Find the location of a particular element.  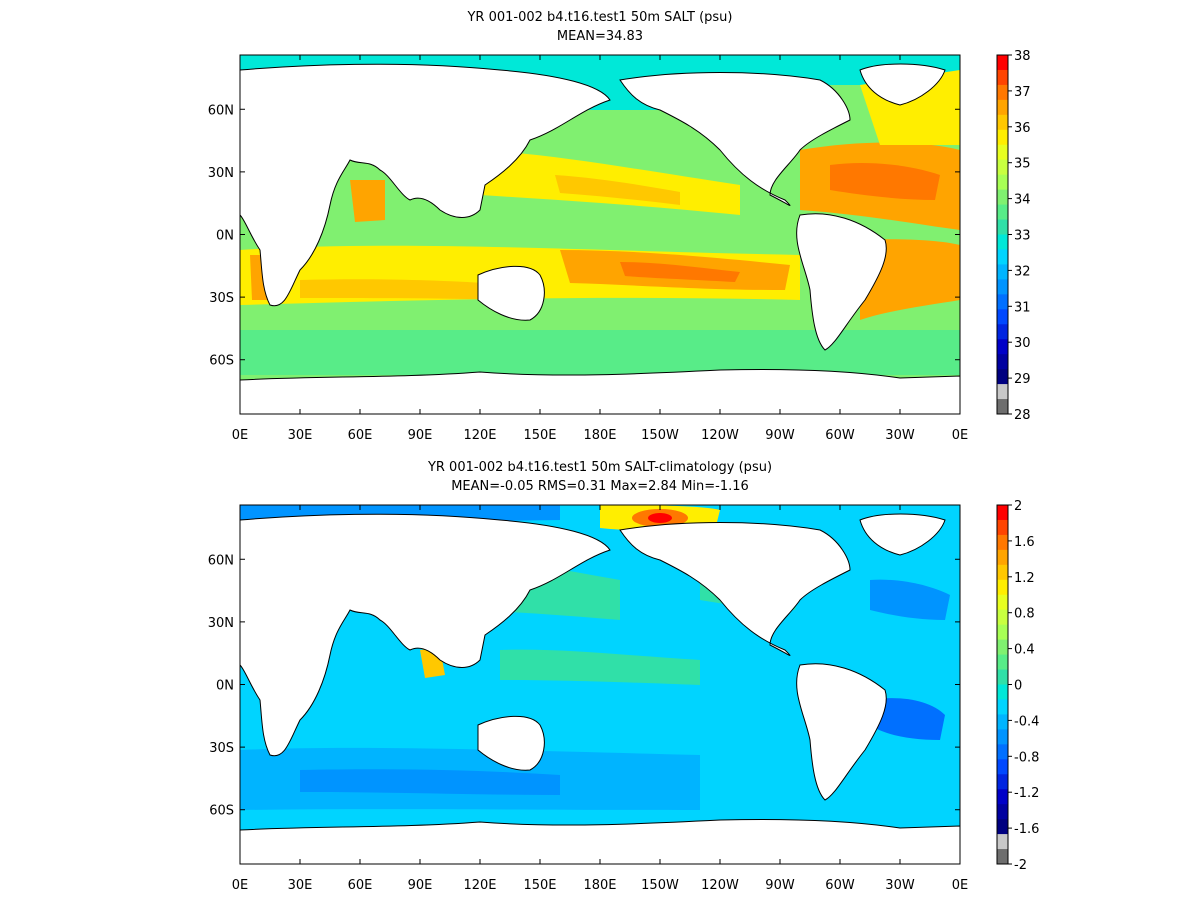

colorbar-label: 38 is located at coordinates (1022, 56).